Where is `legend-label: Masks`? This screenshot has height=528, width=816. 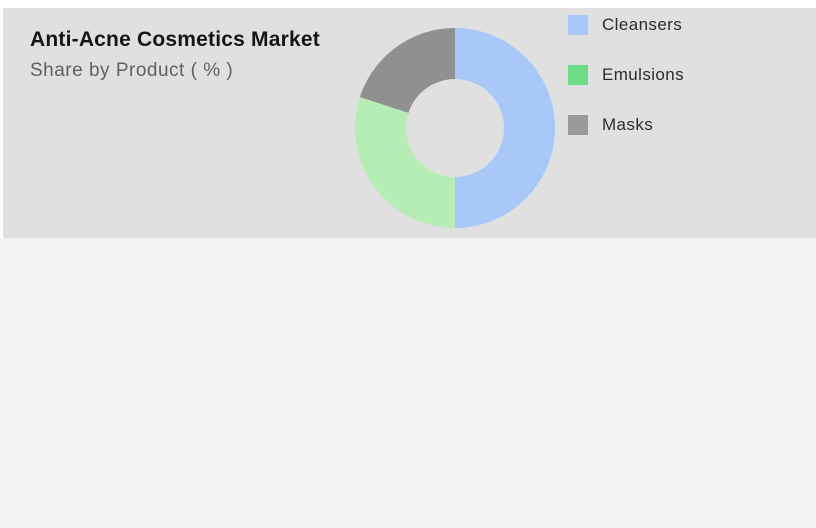
legend-label: Masks is located at coordinates (628, 124).